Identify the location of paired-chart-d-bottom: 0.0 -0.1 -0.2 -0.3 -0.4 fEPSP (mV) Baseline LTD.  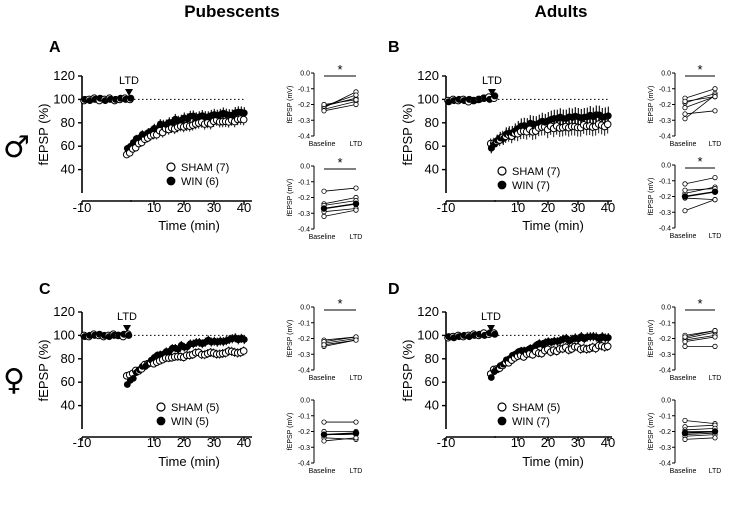
(684, 437).